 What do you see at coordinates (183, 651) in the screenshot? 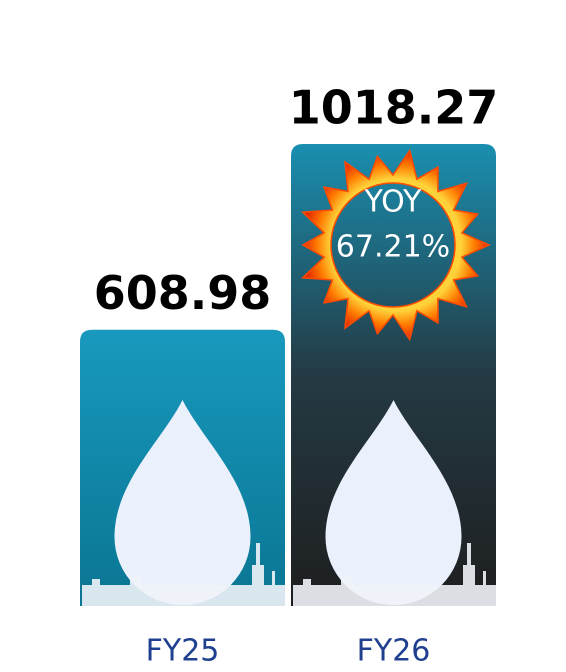
I see `x-tick-label: FY25` at bounding box center [183, 651].